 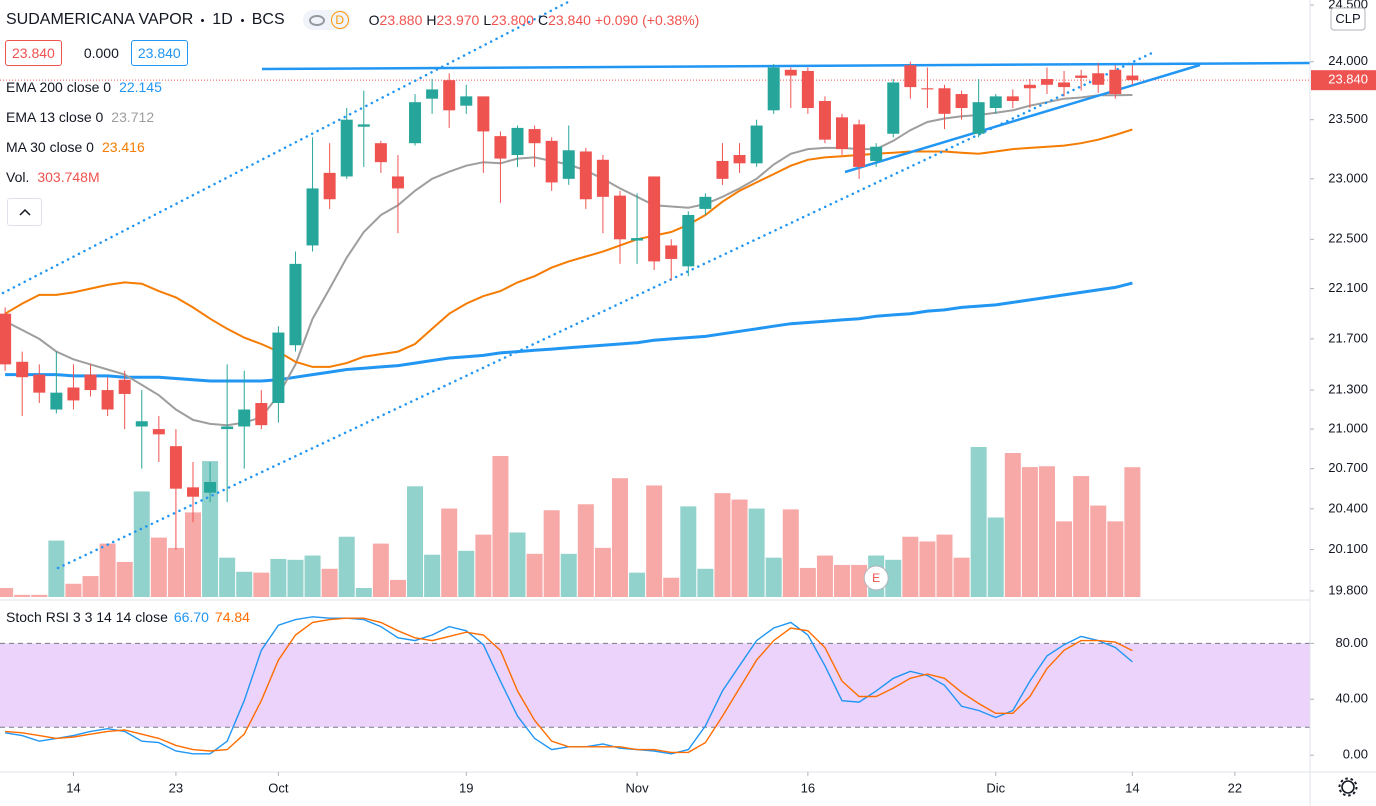 What do you see at coordinates (1348, 19) in the screenshot?
I see `currency-box` at bounding box center [1348, 19].